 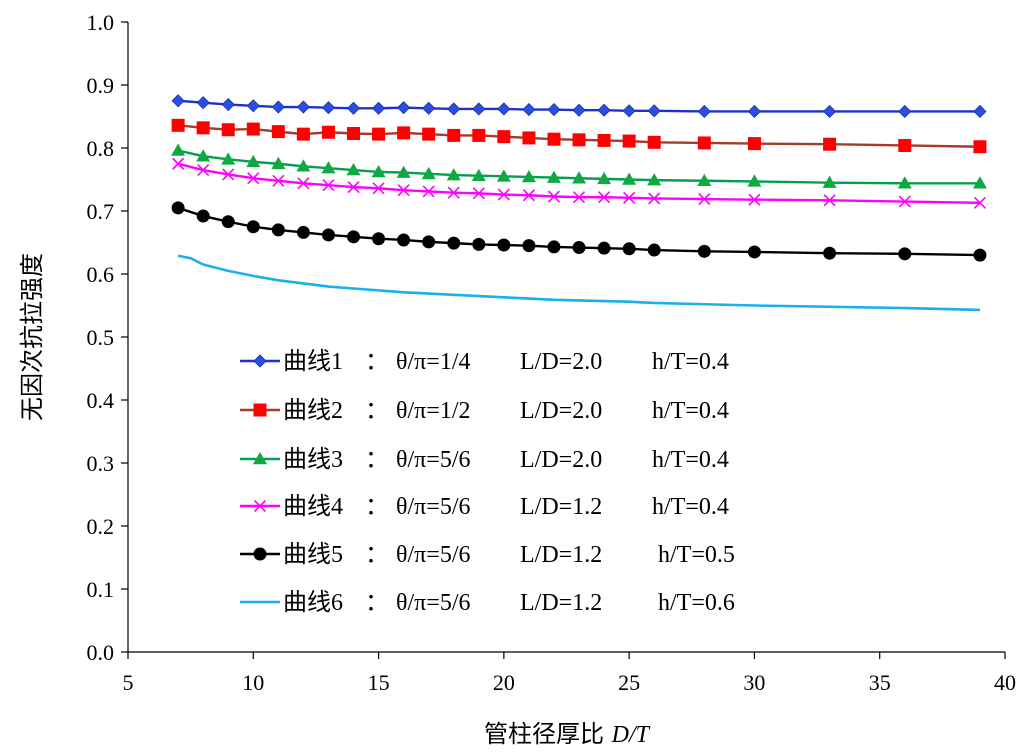 What do you see at coordinates (101, 463) in the screenshot?
I see `y-tick-label: 0.3` at bounding box center [101, 463].